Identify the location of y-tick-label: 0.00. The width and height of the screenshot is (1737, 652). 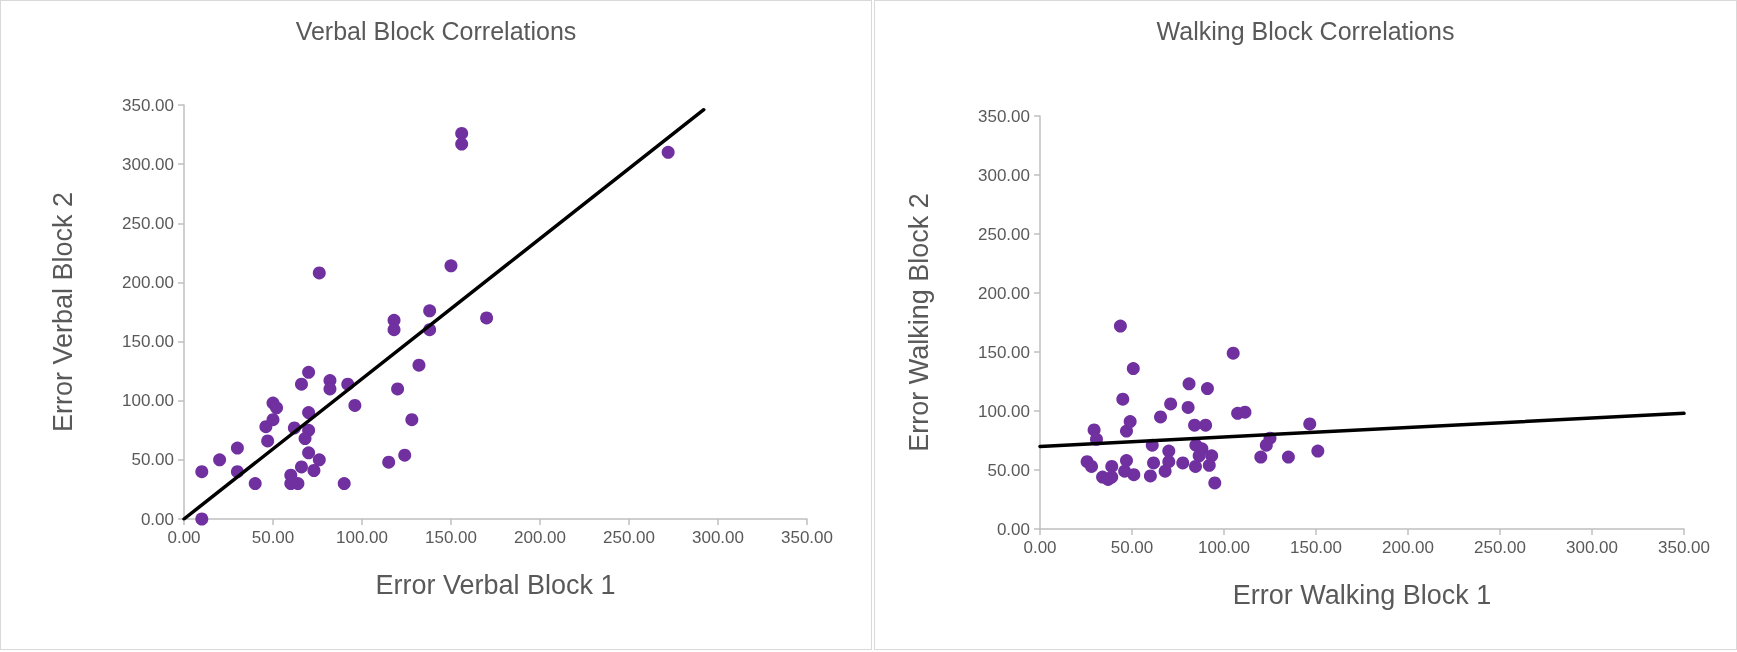
(157, 519).